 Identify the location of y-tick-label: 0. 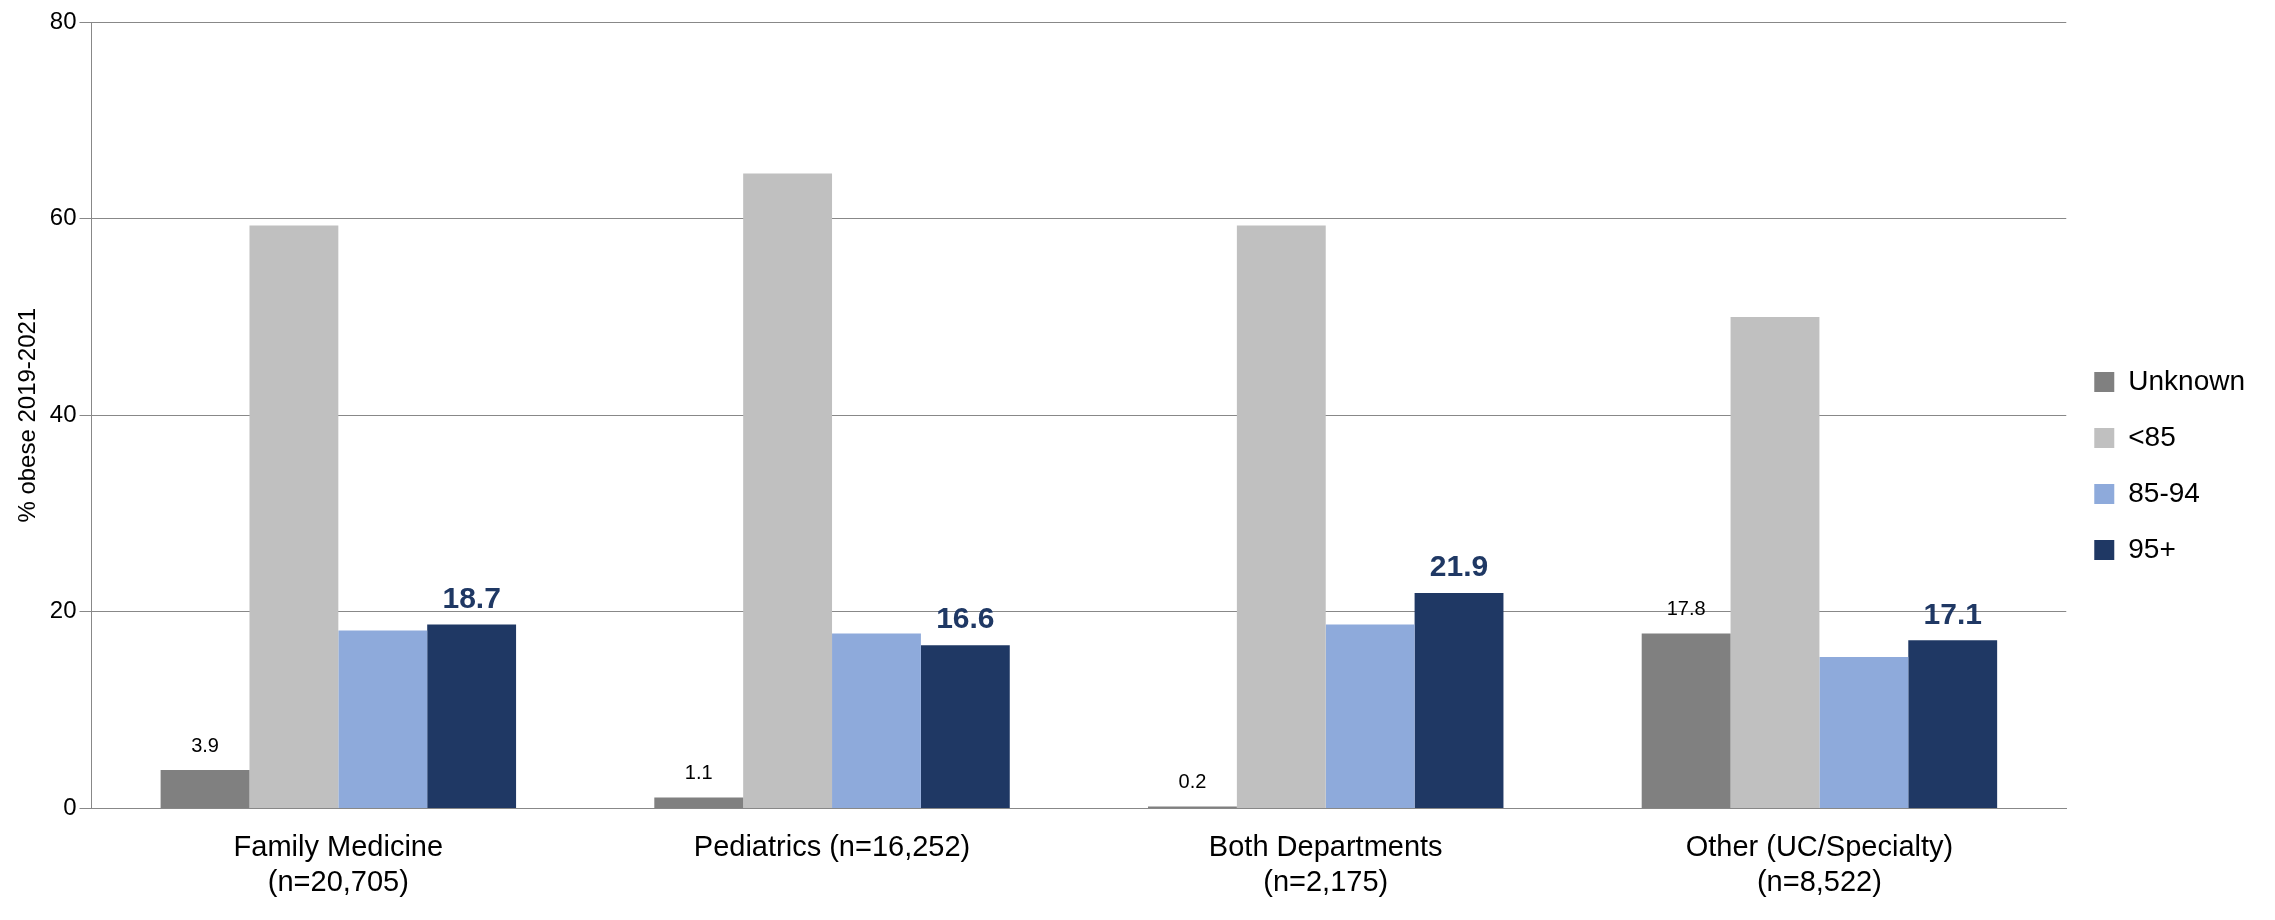
(70, 807).